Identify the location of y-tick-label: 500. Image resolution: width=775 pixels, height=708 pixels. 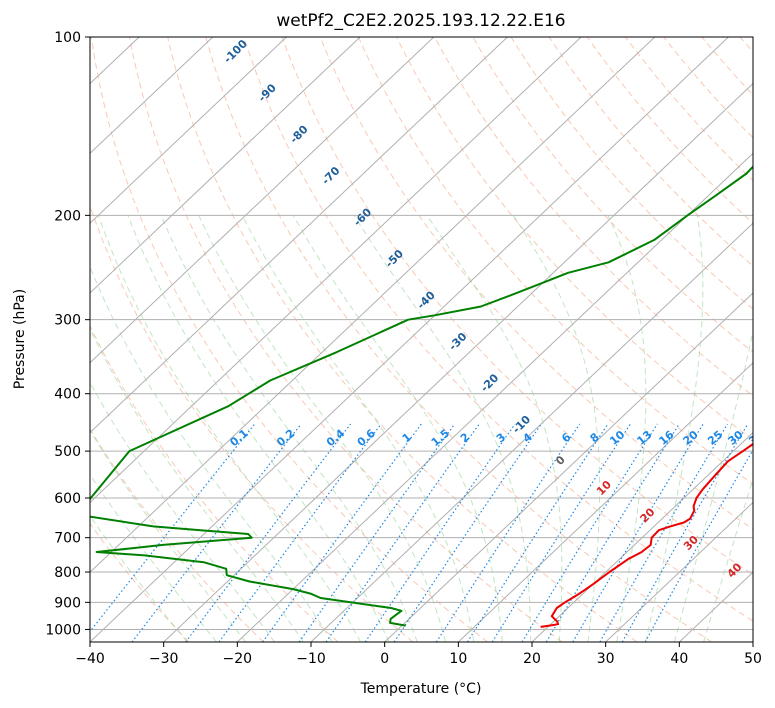
(67, 452).